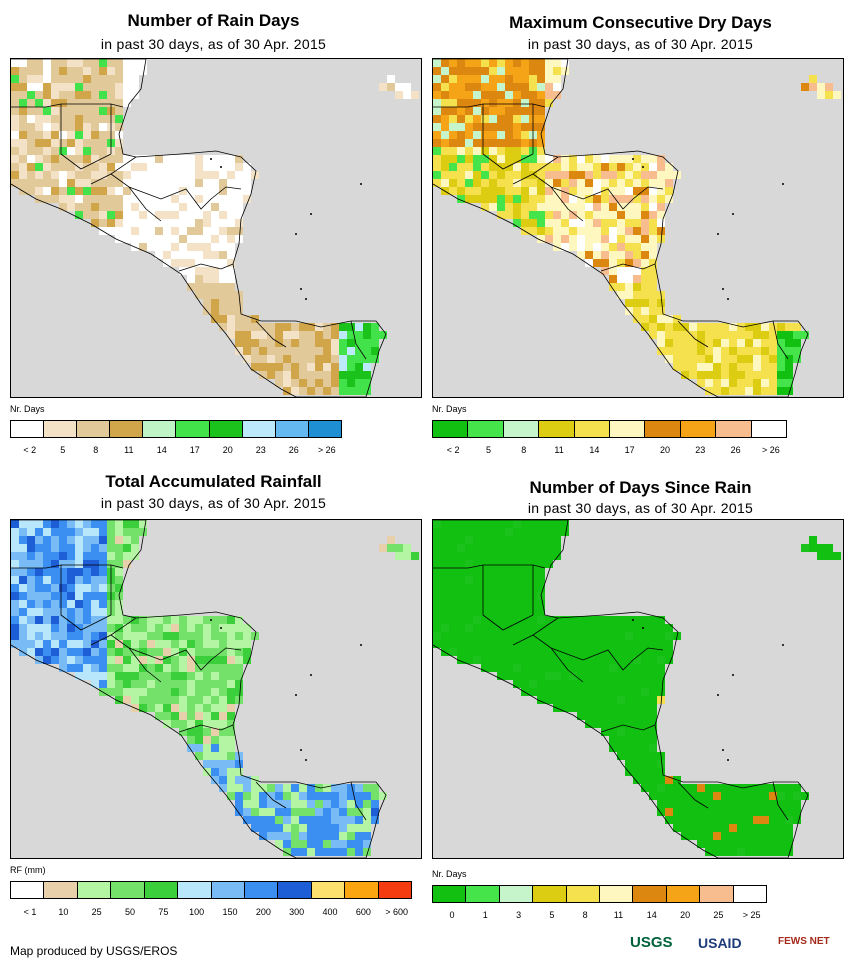 This screenshot has height=970, width=854. What do you see at coordinates (453, 450) in the screenshot?
I see `legend-tick-label: < 2` at bounding box center [453, 450].